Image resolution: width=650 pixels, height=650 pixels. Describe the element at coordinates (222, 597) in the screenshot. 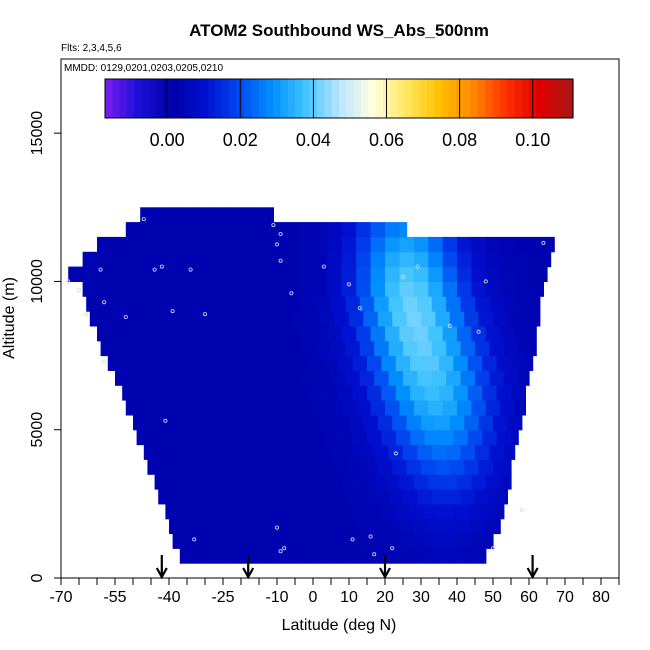

I see `x-tick-label: -25` at that location.